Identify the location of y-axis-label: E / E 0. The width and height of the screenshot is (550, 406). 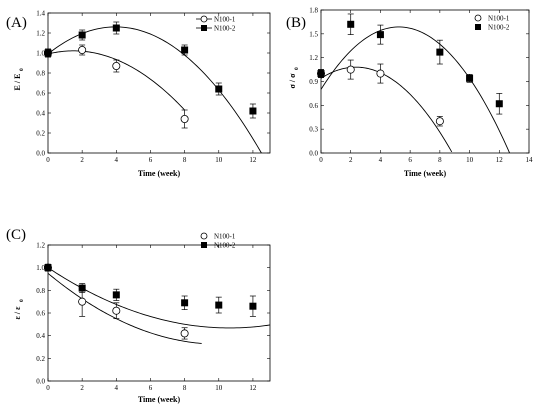
(19, 79).